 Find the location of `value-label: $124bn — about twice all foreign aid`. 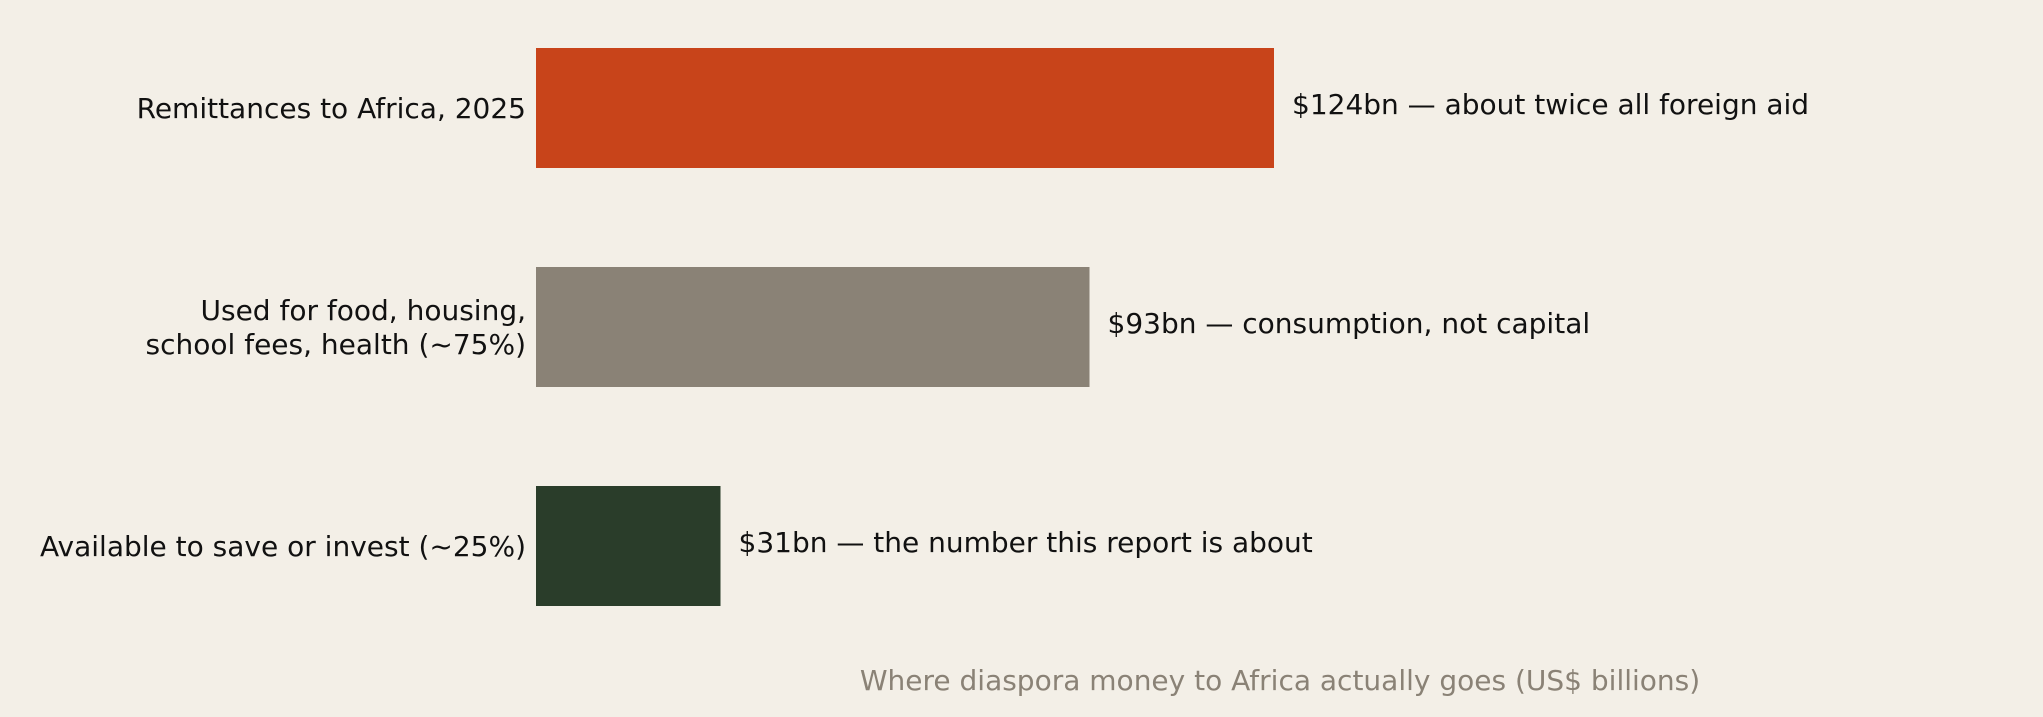

value-label: $124bn — about twice all foreign aid is located at coordinates (1550, 104).